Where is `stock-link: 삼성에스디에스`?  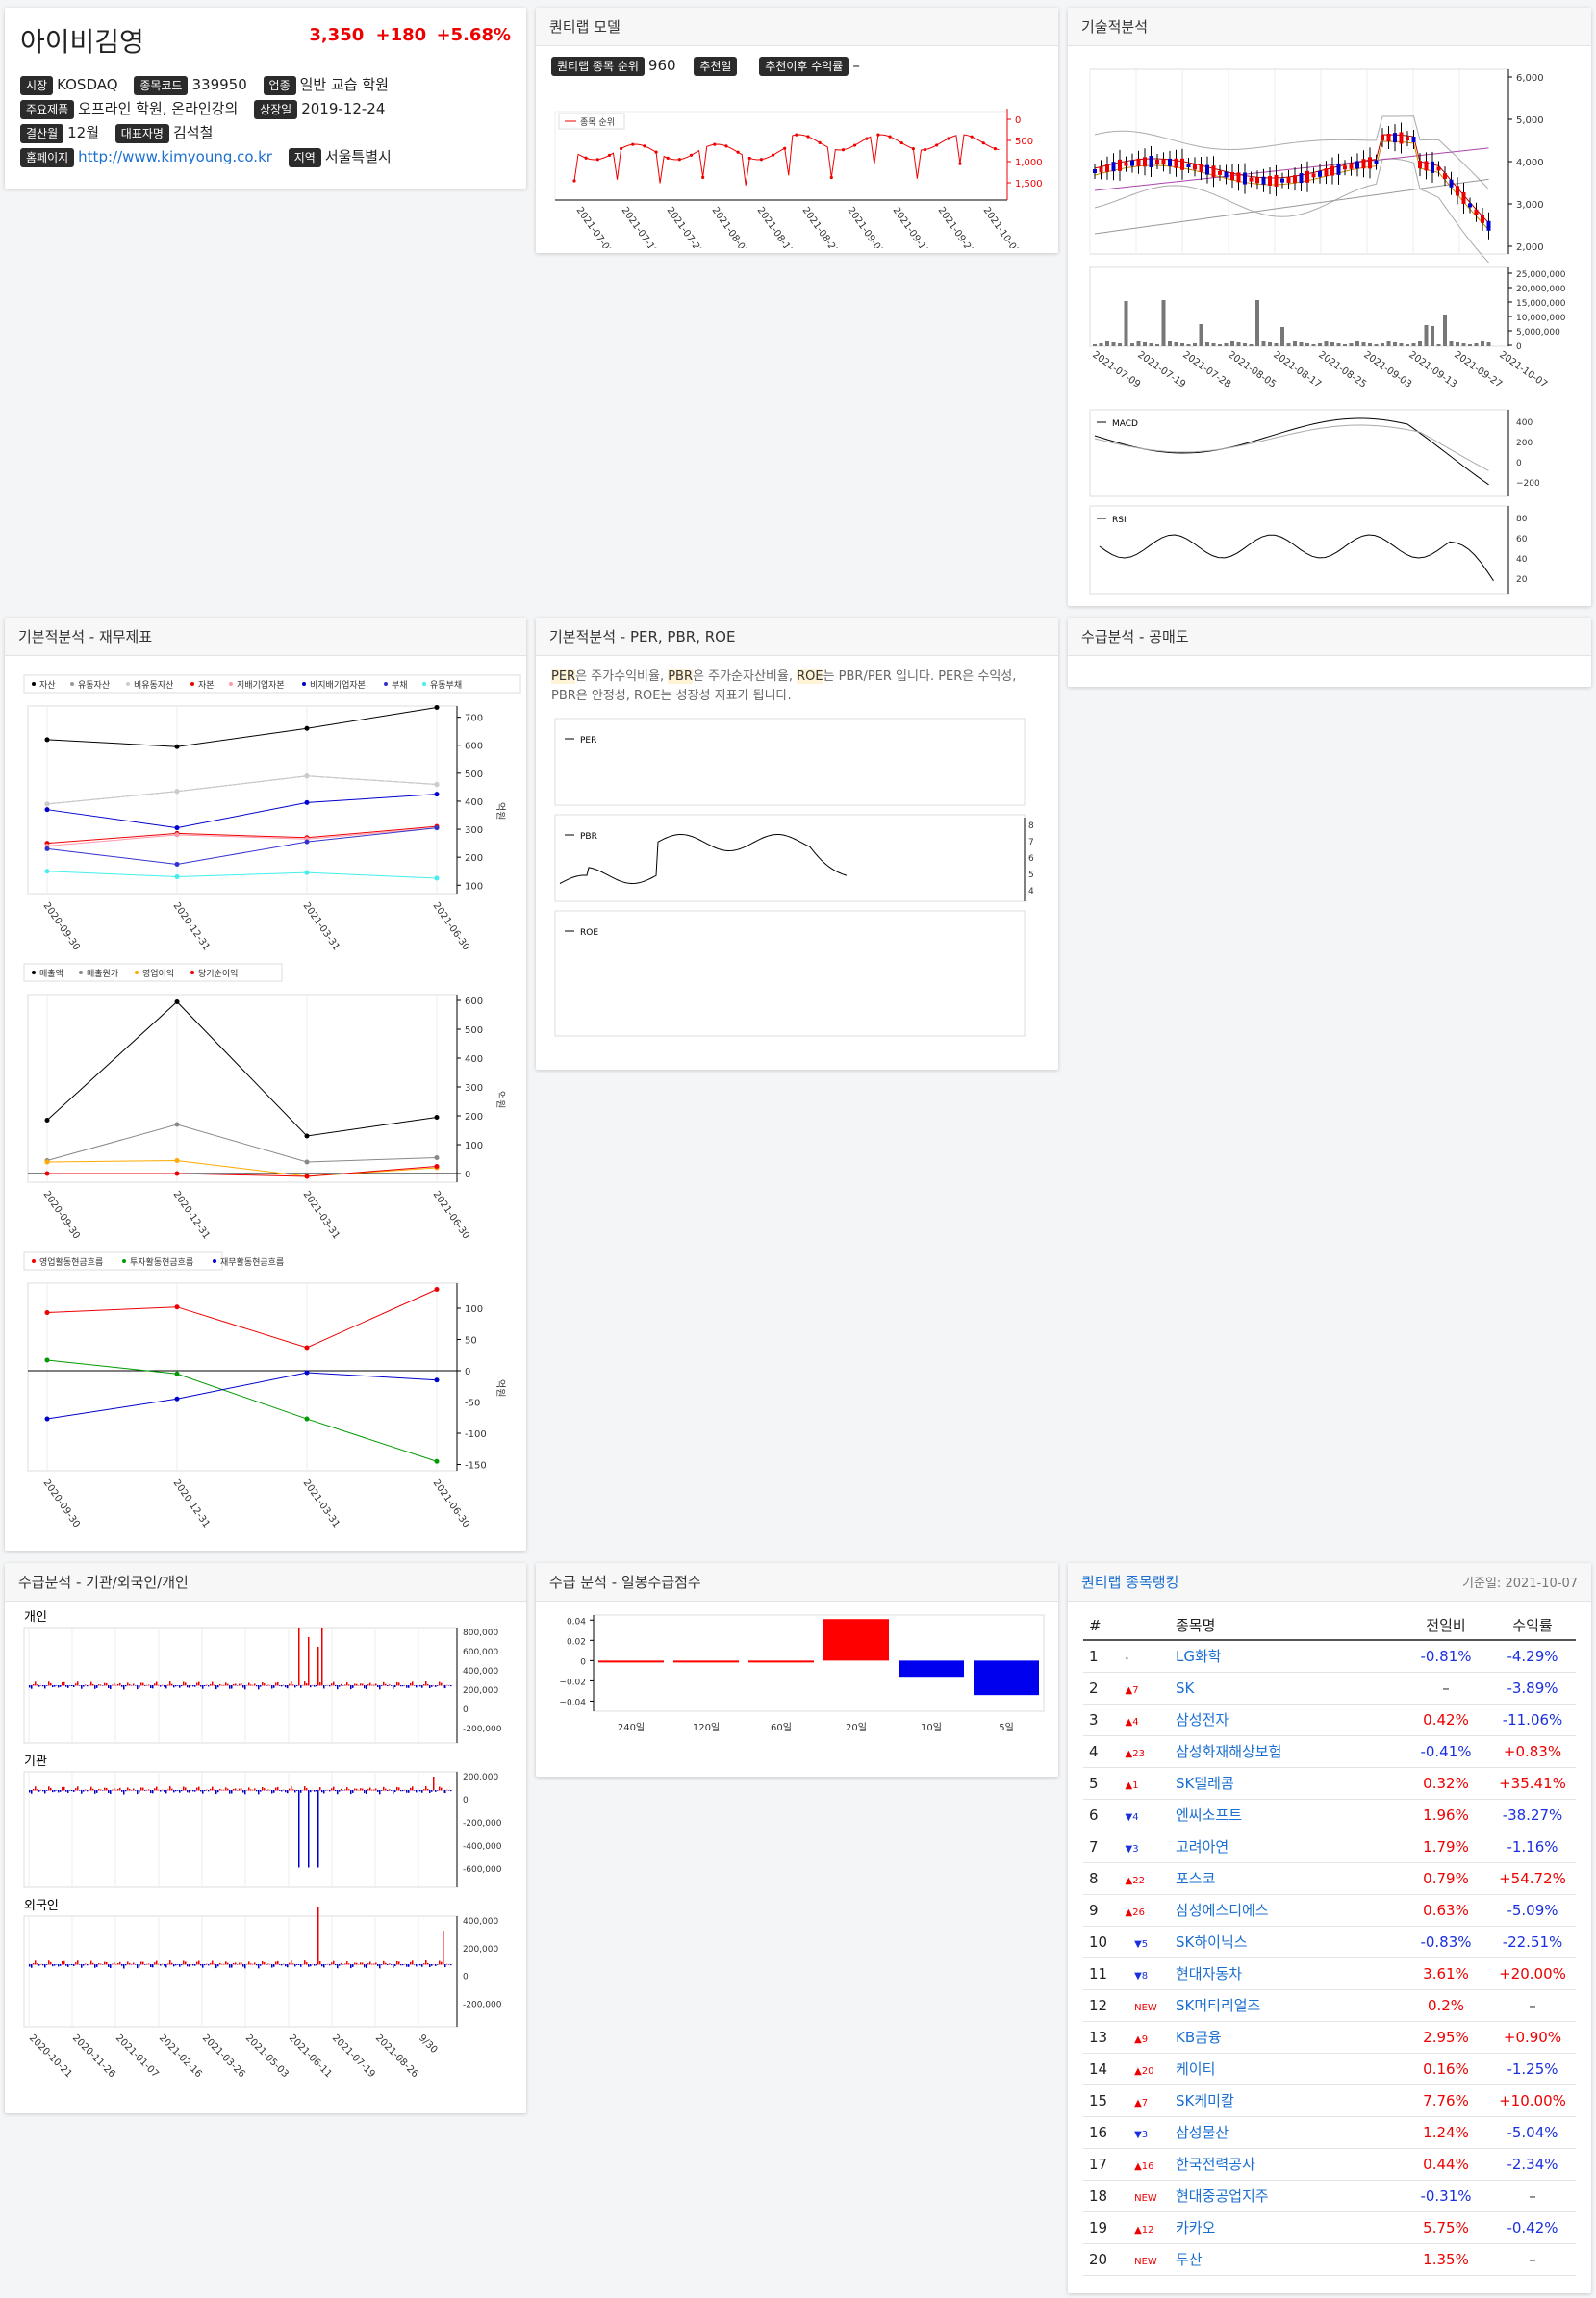
stock-link: 삼성에스디에스 is located at coordinates (1222, 1910).